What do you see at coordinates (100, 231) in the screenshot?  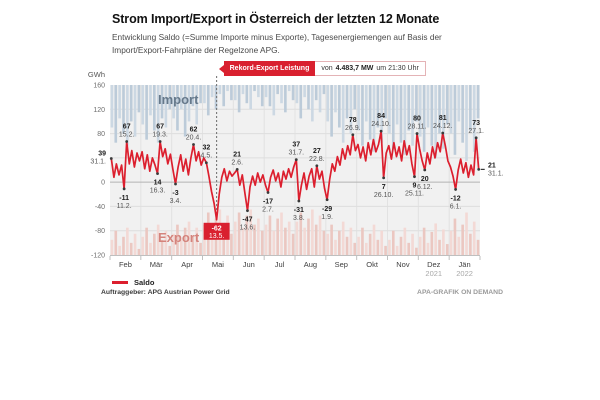 I see `y-tick-label: -80` at bounding box center [100, 231].